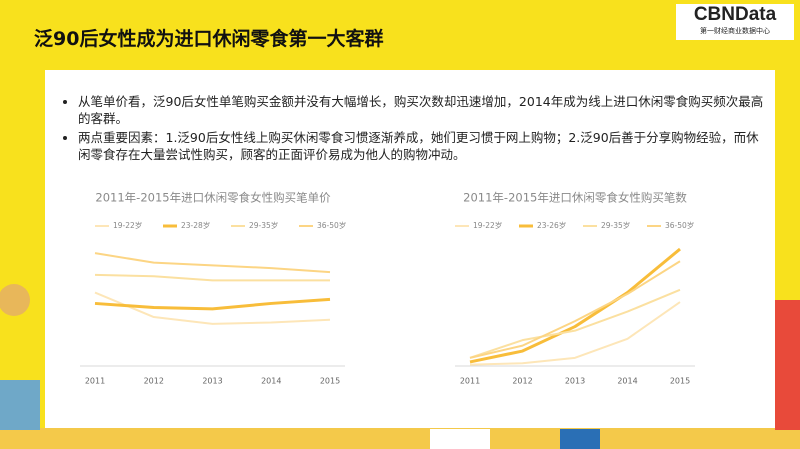 This screenshot has width=800, height=449. What do you see at coordinates (15, 300) in the screenshot?
I see `cookie` at bounding box center [15, 300].